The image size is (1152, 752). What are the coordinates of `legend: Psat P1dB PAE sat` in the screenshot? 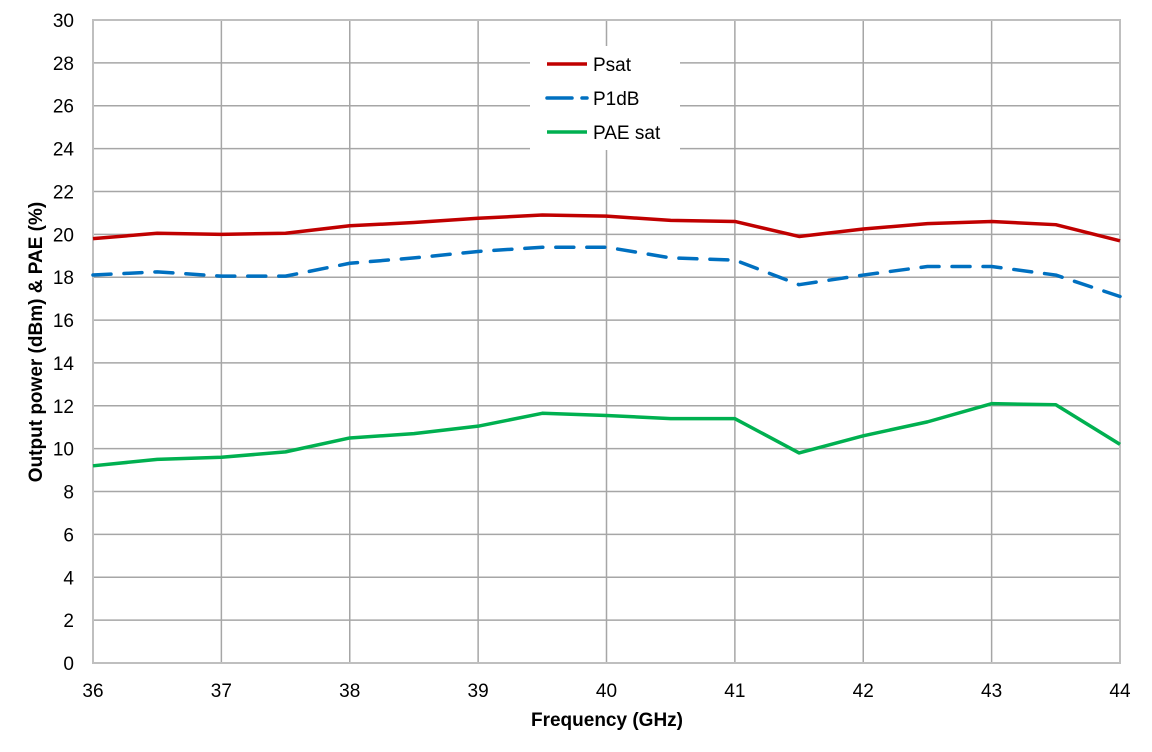 It's located at (605, 98).